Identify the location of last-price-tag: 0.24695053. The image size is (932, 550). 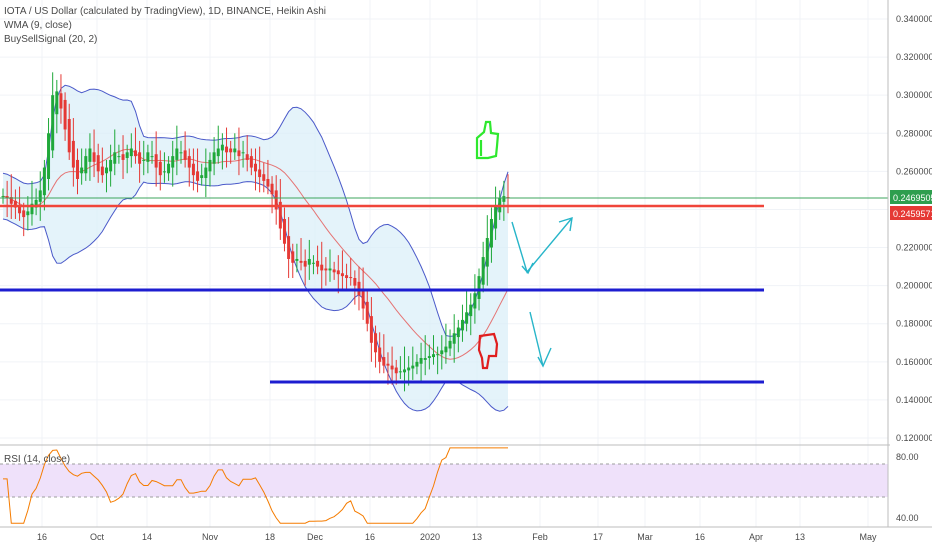
(911, 197).